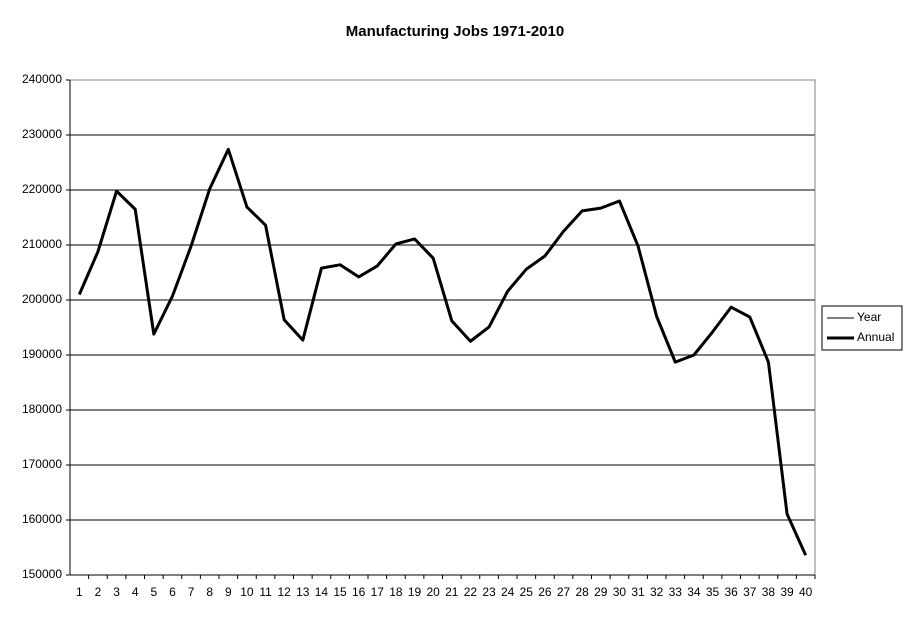 This screenshot has height=626, width=911. What do you see at coordinates (396, 592) in the screenshot?
I see `x-tick-label: 18` at bounding box center [396, 592].